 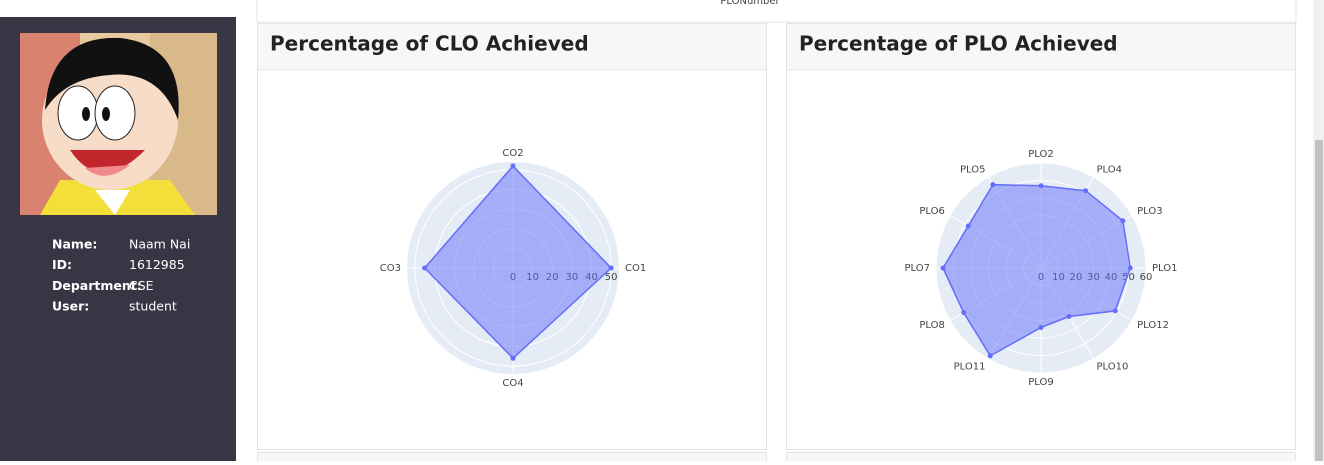 What do you see at coordinates (931, 211) in the screenshot?
I see `category-label: PLO6` at bounding box center [931, 211].